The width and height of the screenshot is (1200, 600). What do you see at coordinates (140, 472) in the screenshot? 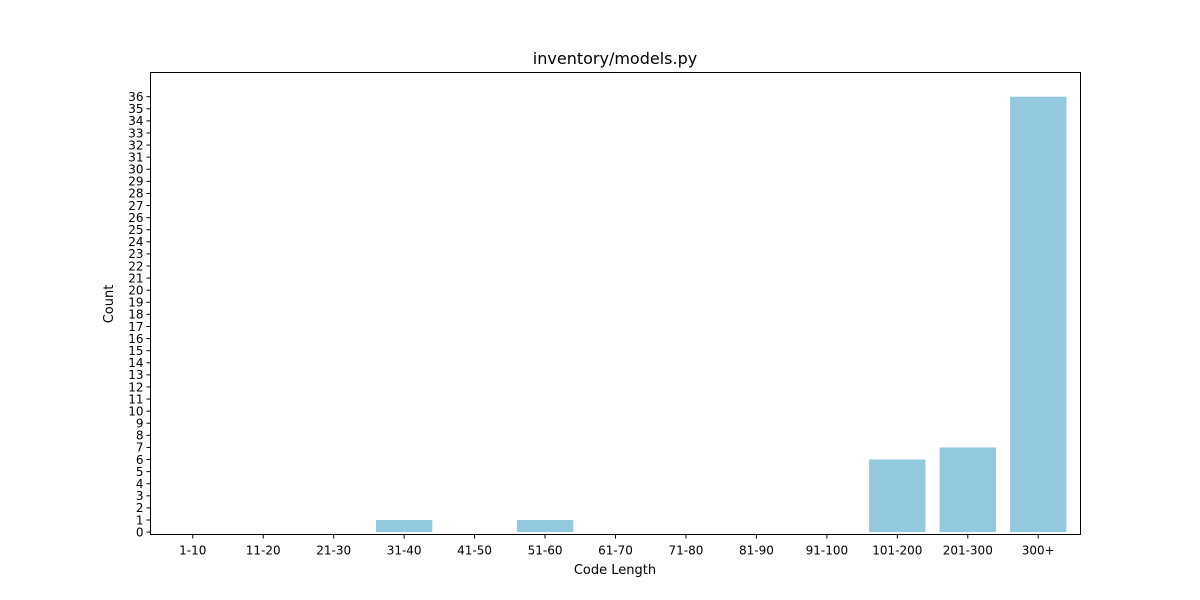
I see `y-tick-label: 5` at bounding box center [140, 472].